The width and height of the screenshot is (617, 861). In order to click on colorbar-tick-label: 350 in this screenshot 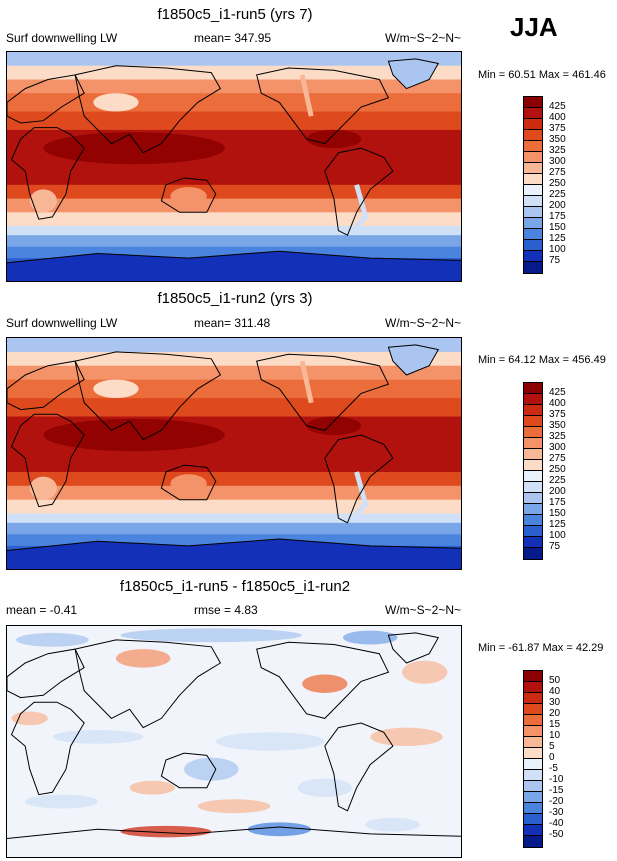, I will do `click(557, 139)`.